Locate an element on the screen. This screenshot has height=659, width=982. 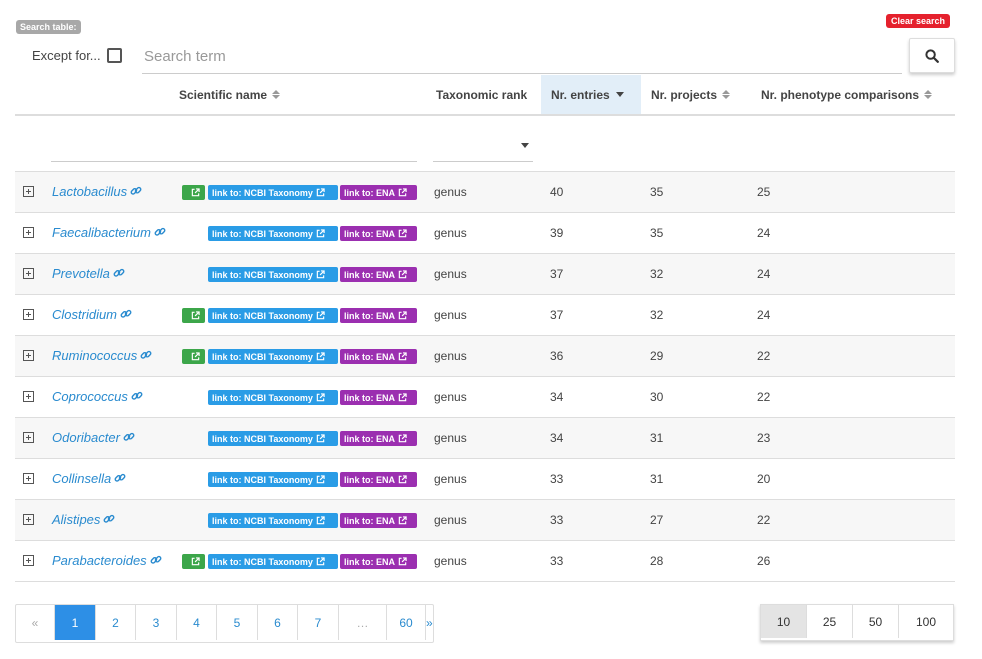
pagination-page-4: 4 is located at coordinates (197, 622).